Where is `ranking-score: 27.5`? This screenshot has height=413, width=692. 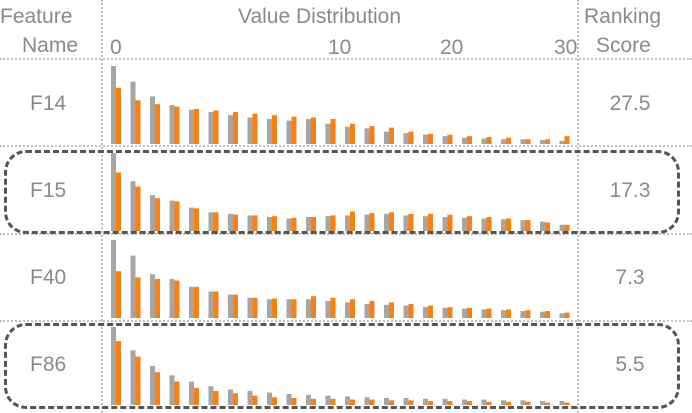 ranking-score: 27.5 is located at coordinates (630, 103).